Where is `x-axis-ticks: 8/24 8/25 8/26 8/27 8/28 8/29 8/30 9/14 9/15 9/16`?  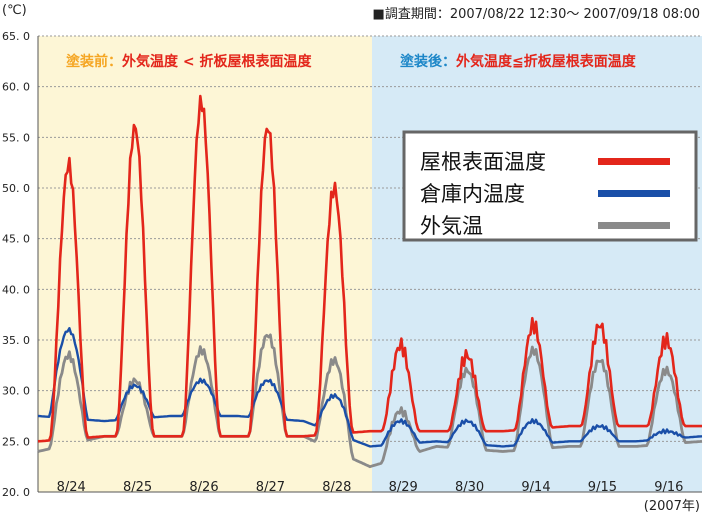
x-axis-ticks: 8/24 8/25 8/26 8/27 8/28 8/29 8/30 9/14 9/15 9/16 is located at coordinates (370, 487).